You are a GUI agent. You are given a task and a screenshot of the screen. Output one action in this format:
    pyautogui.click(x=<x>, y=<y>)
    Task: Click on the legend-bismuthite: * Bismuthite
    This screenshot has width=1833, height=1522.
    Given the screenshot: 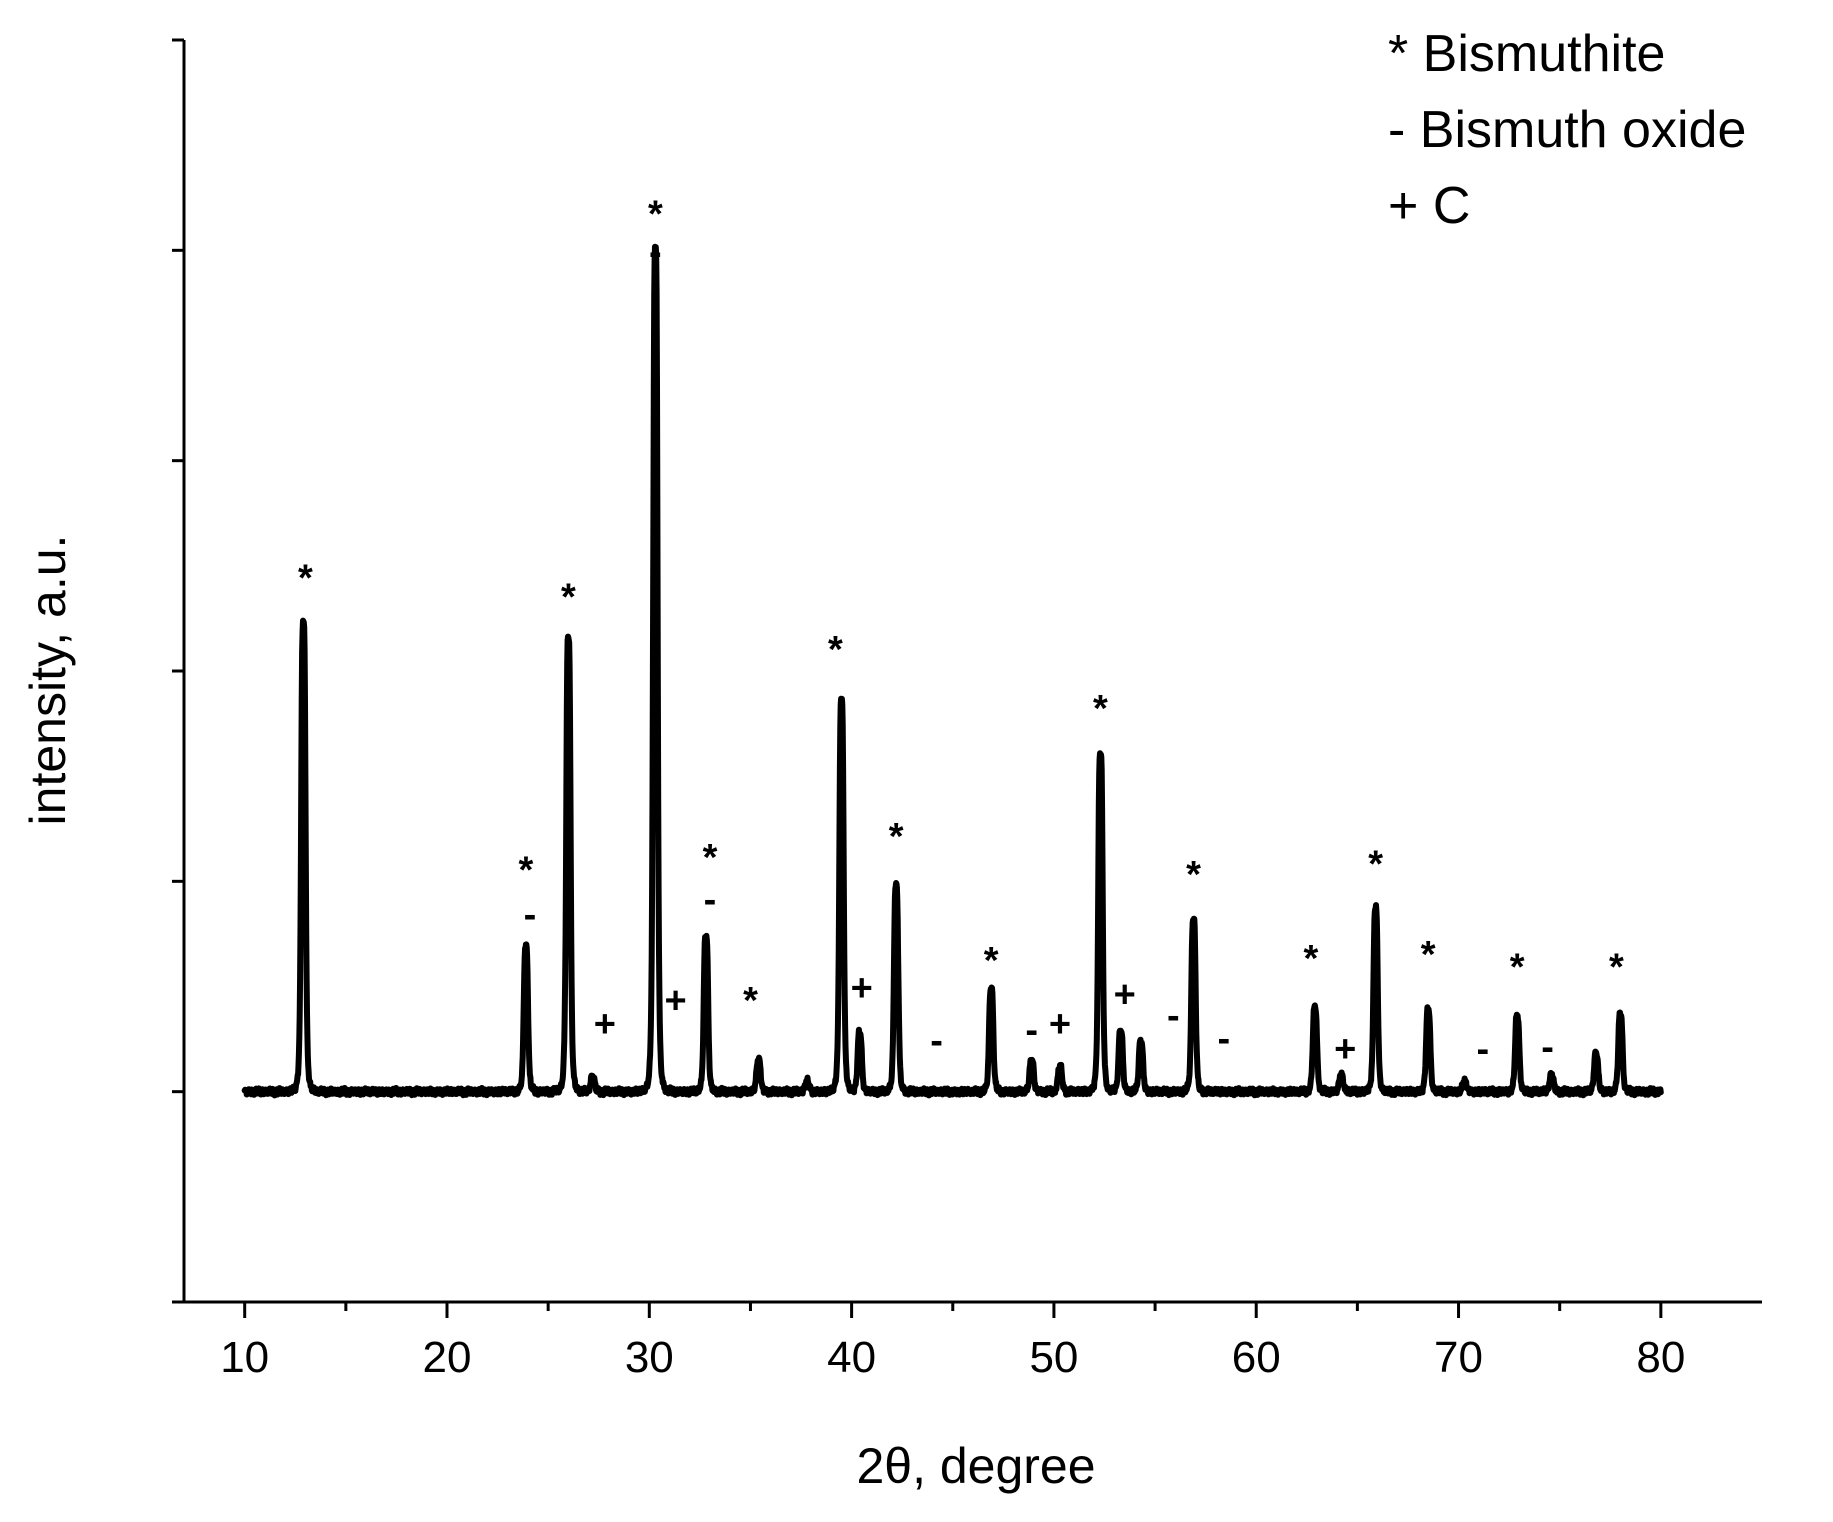 What is the action you would take?
    pyautogui.click(x=1526, y=54)
    